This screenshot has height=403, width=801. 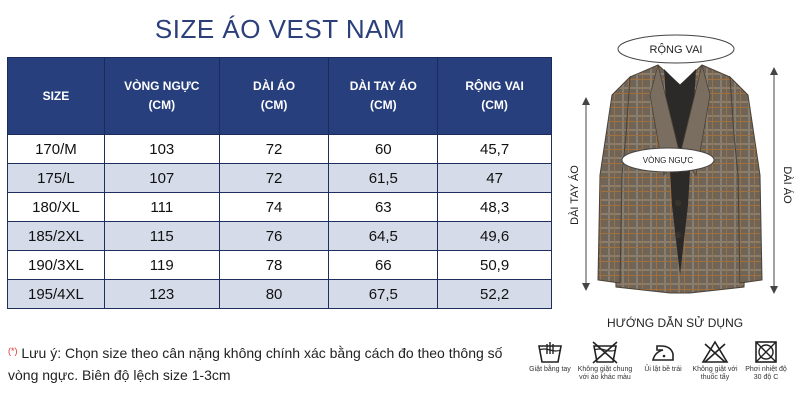 What do you see at coordinates (746, 179) in the screenshot?
I see `jacket-right-sleeve` at bounding box center [746, 179].